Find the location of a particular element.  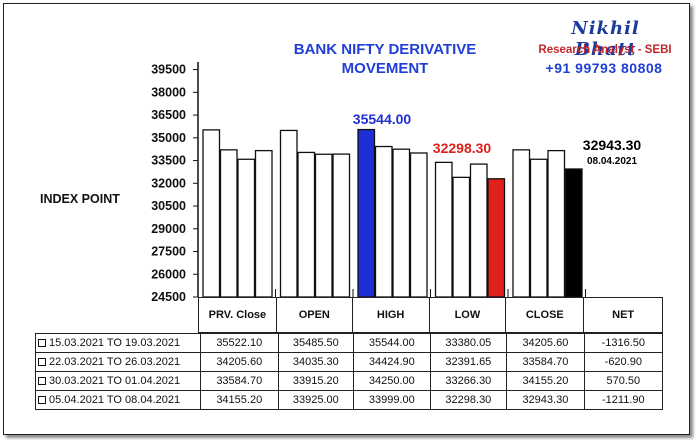

brand-phone: +91 99793 80808 is located at coordinates (604, 68).